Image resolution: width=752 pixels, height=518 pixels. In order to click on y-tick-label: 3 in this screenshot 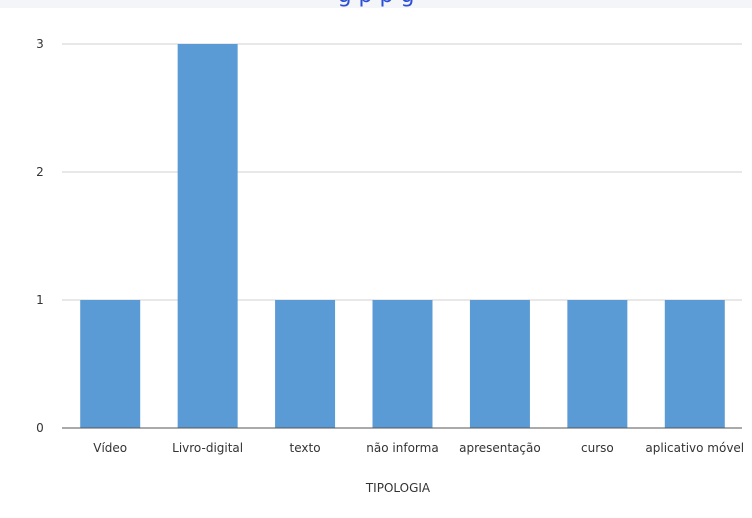, I will do `click(40, 44)`.